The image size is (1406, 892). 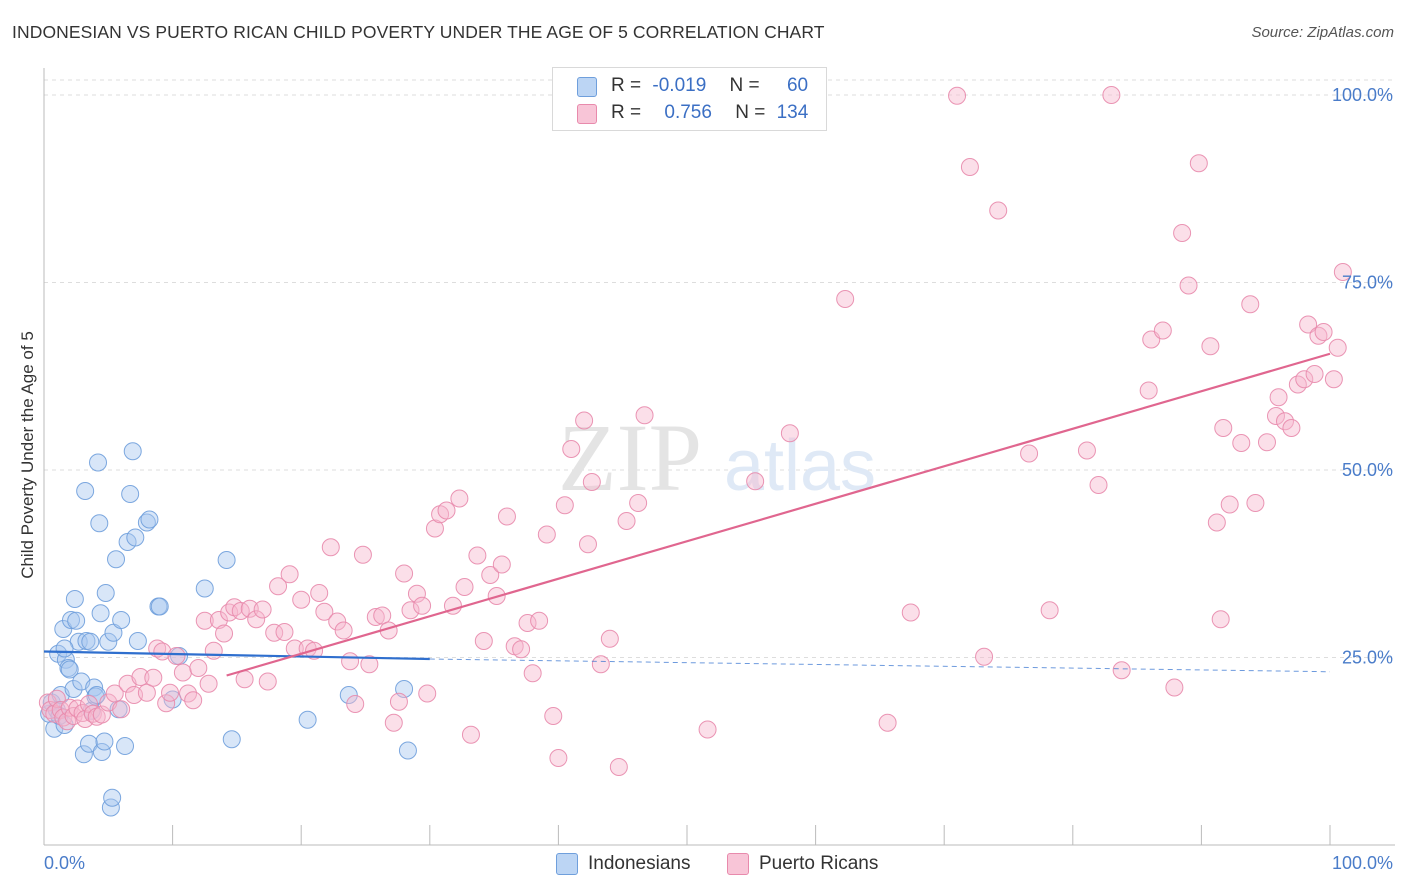 I want to click on legend-label-puerto-ricans: Puerto Ricans, so click(x=819, y=863).